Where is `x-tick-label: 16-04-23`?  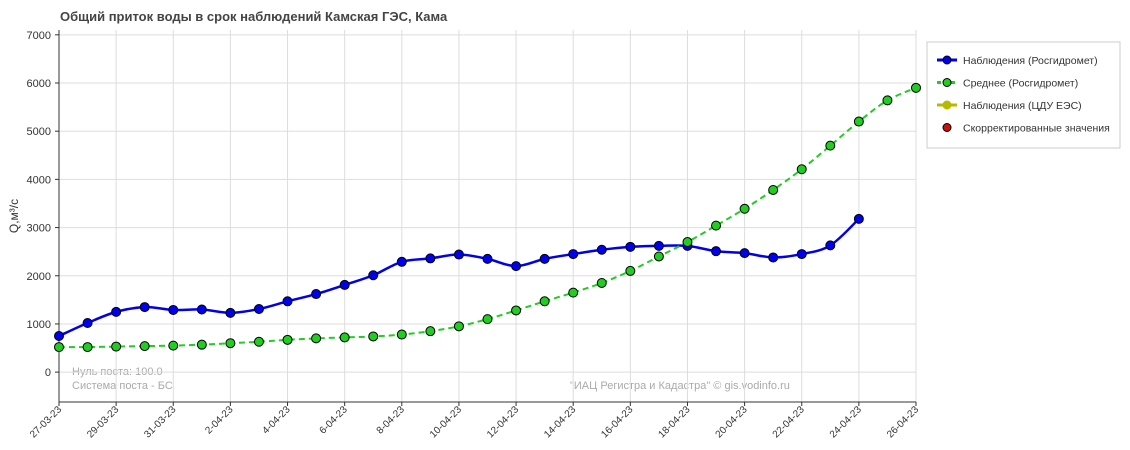
x-tick-label: 16-04-23 is located at coordinates (617, 422).